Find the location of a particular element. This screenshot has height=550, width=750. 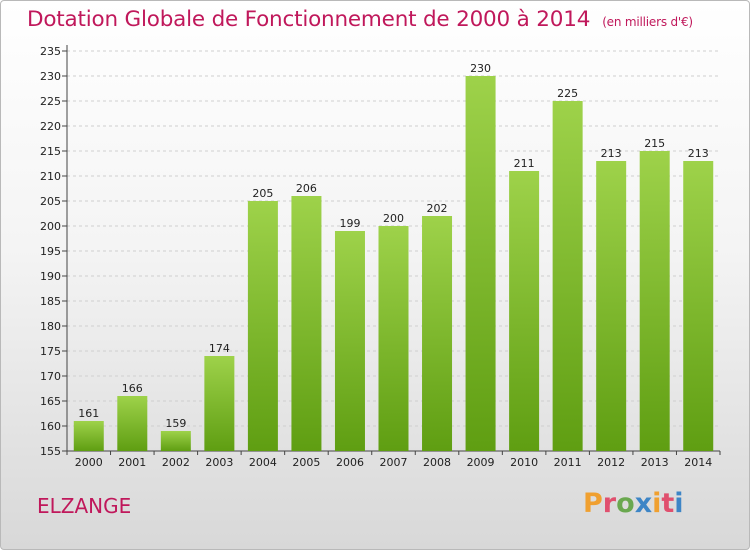

y-tick-label: 165 is located at coordinates (50, 401).